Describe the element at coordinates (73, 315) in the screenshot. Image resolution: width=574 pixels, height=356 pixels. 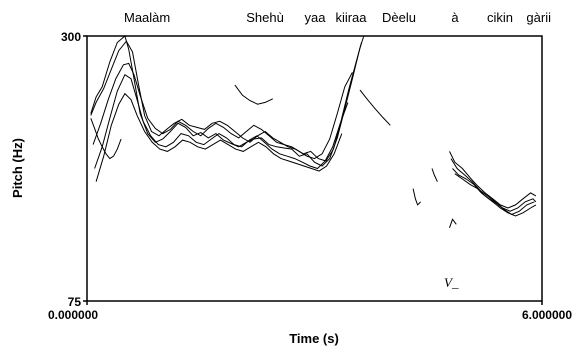
I see `x-tick-label: 0.000000` at that location.